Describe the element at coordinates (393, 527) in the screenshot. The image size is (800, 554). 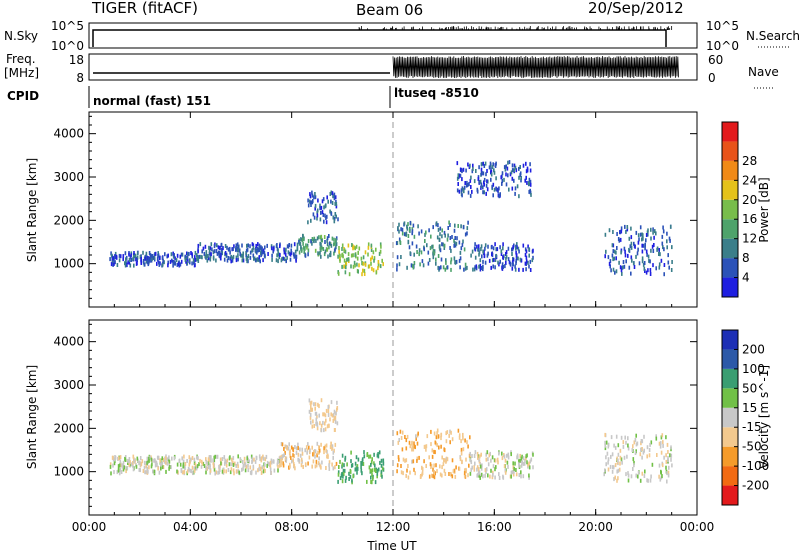
I see `x-tick-label: 12:00` at that location.